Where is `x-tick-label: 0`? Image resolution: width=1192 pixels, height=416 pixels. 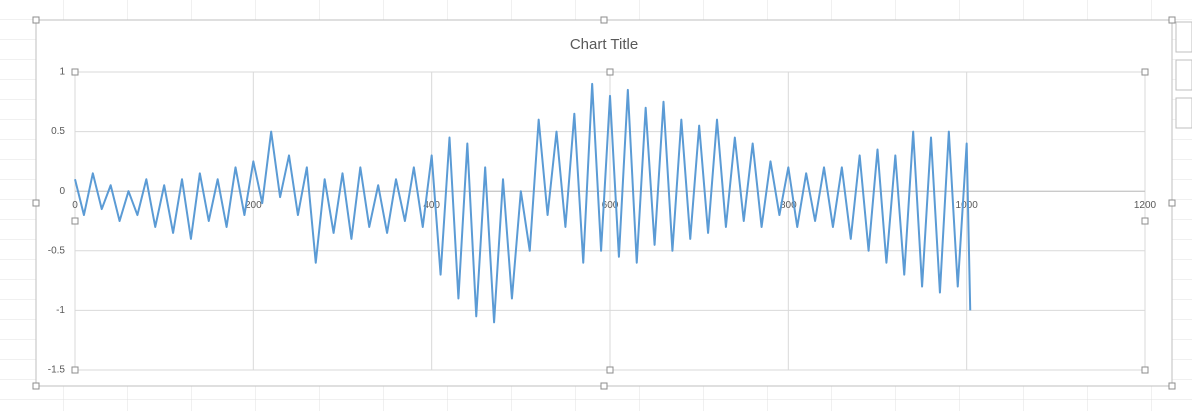
x-tick-label: 0 is located at coordinates (75, 205).